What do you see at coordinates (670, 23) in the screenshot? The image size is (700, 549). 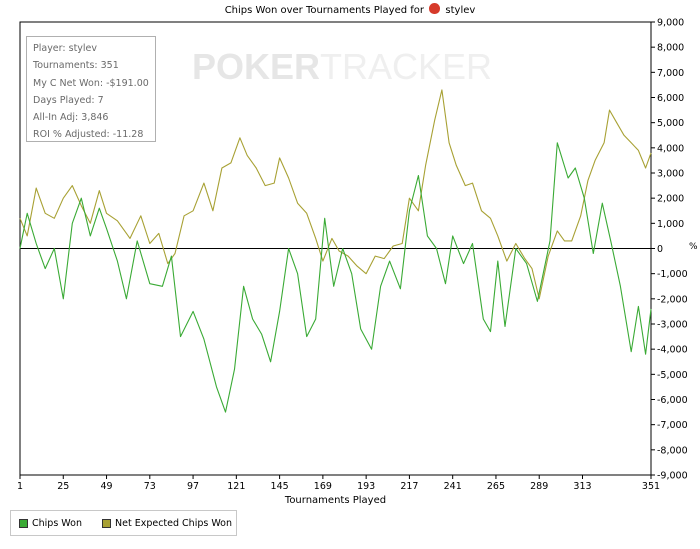 I see `y-tick-label: 9,000` at bounding box center [670, 23].